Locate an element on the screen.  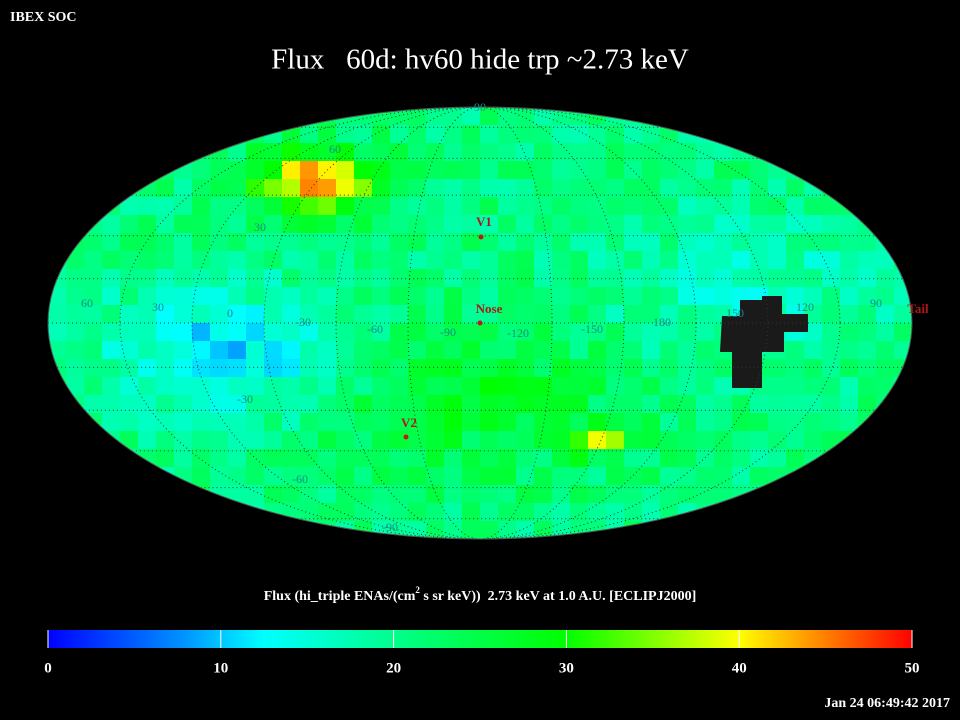
colorbar-tick-label: 0 is located at coordinates (48, 668).